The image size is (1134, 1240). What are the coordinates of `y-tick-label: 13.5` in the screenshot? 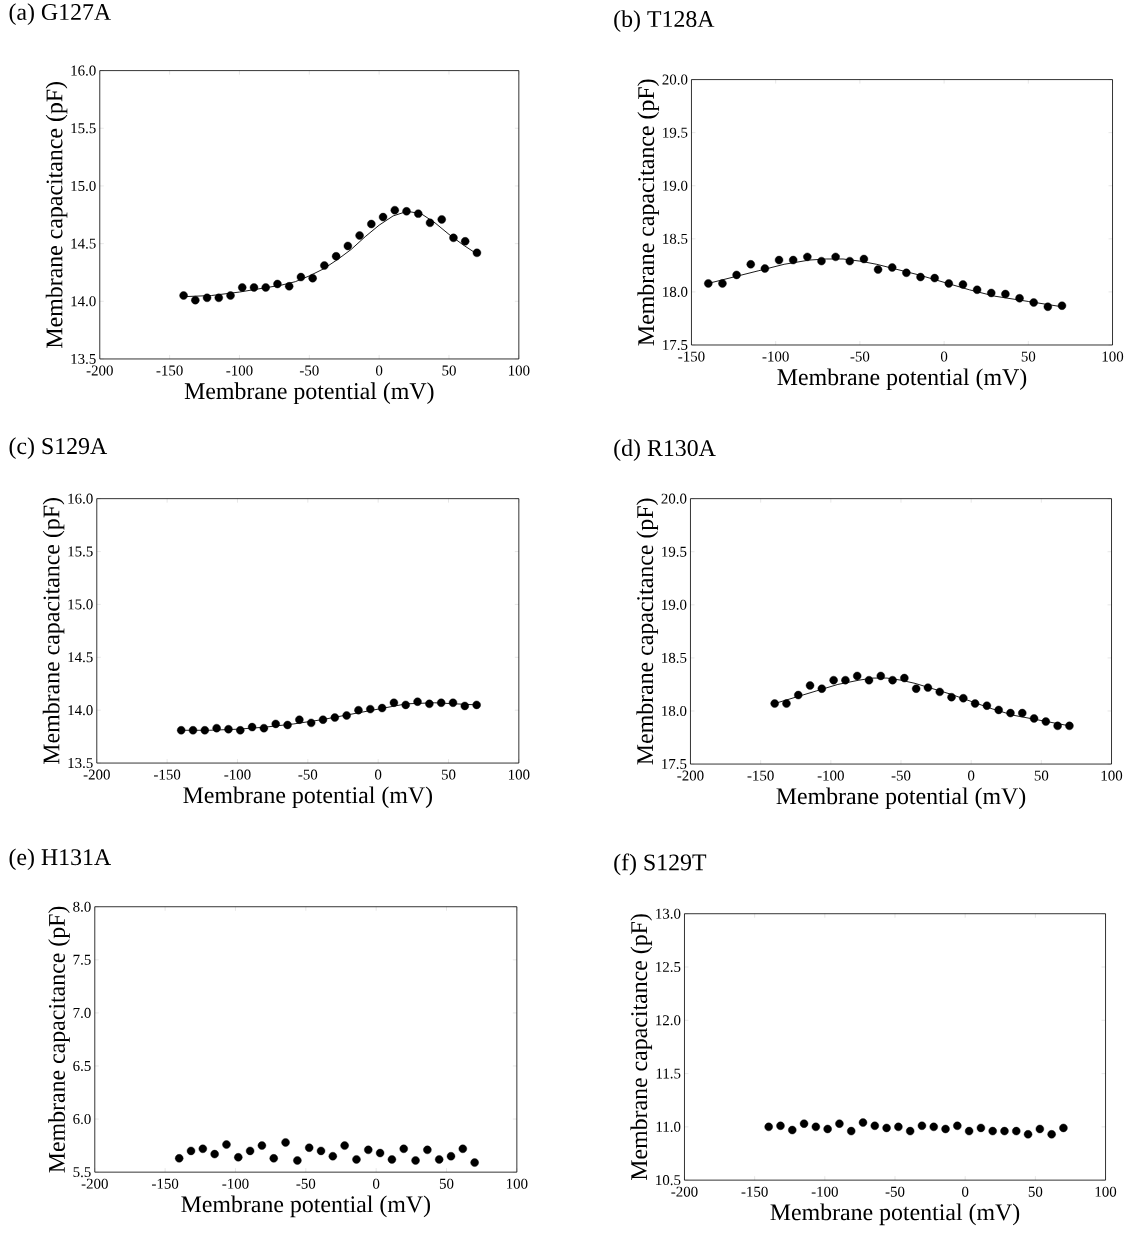 It's located at (83, 359).